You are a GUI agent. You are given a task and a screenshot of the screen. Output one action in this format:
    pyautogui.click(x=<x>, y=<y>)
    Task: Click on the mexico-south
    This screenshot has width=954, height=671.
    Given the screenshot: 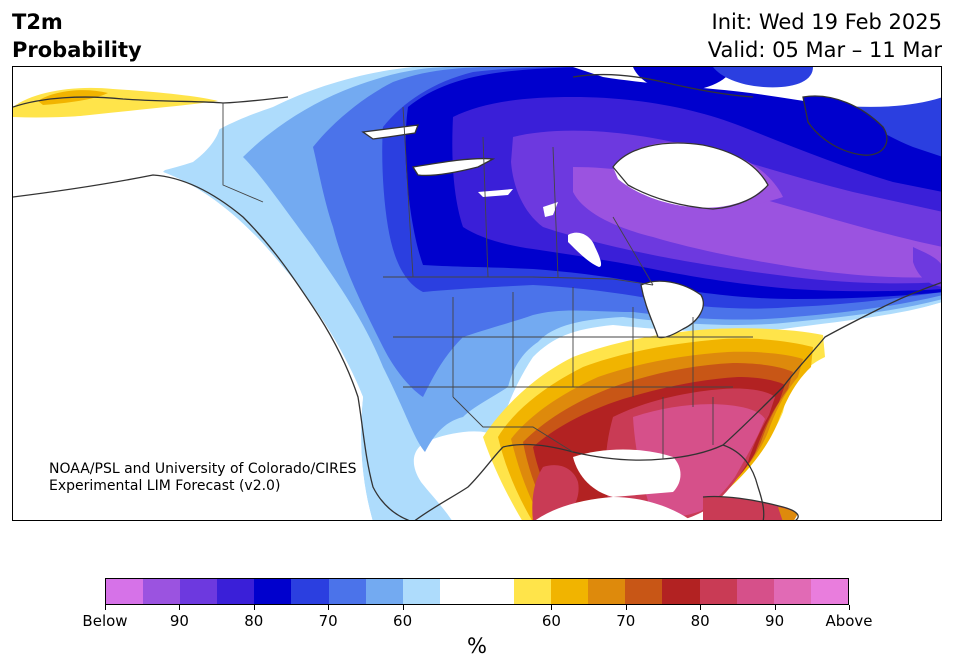 What is the action you would take?
    pyautogui.click(x=613, y=508)
    